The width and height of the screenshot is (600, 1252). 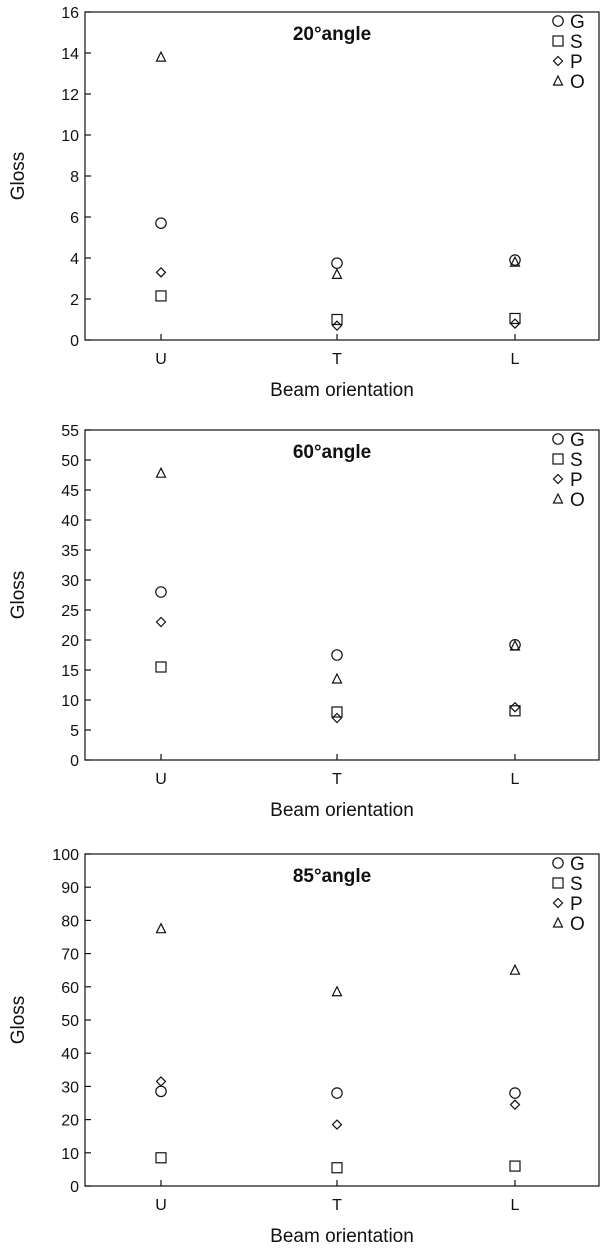 What do you see at coordinates (70, 671) in the screenshot?
I see `y-tick-label: 15` at bounding box center [70, 671].